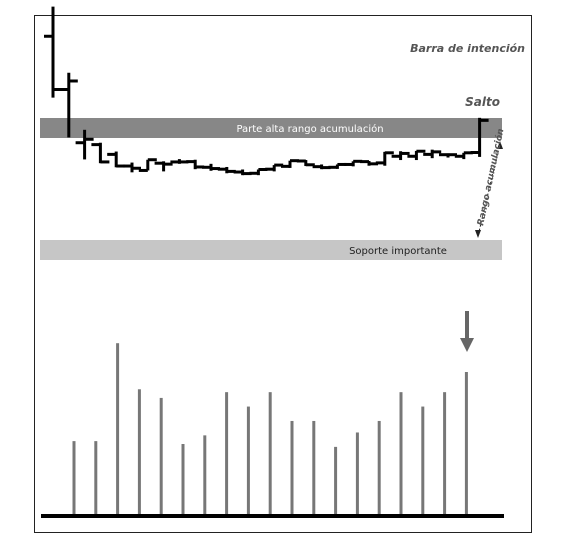 This screenshot has width=568, height=543. I want to click on intention-bar-label: Barra de intención, so click(467, 48).